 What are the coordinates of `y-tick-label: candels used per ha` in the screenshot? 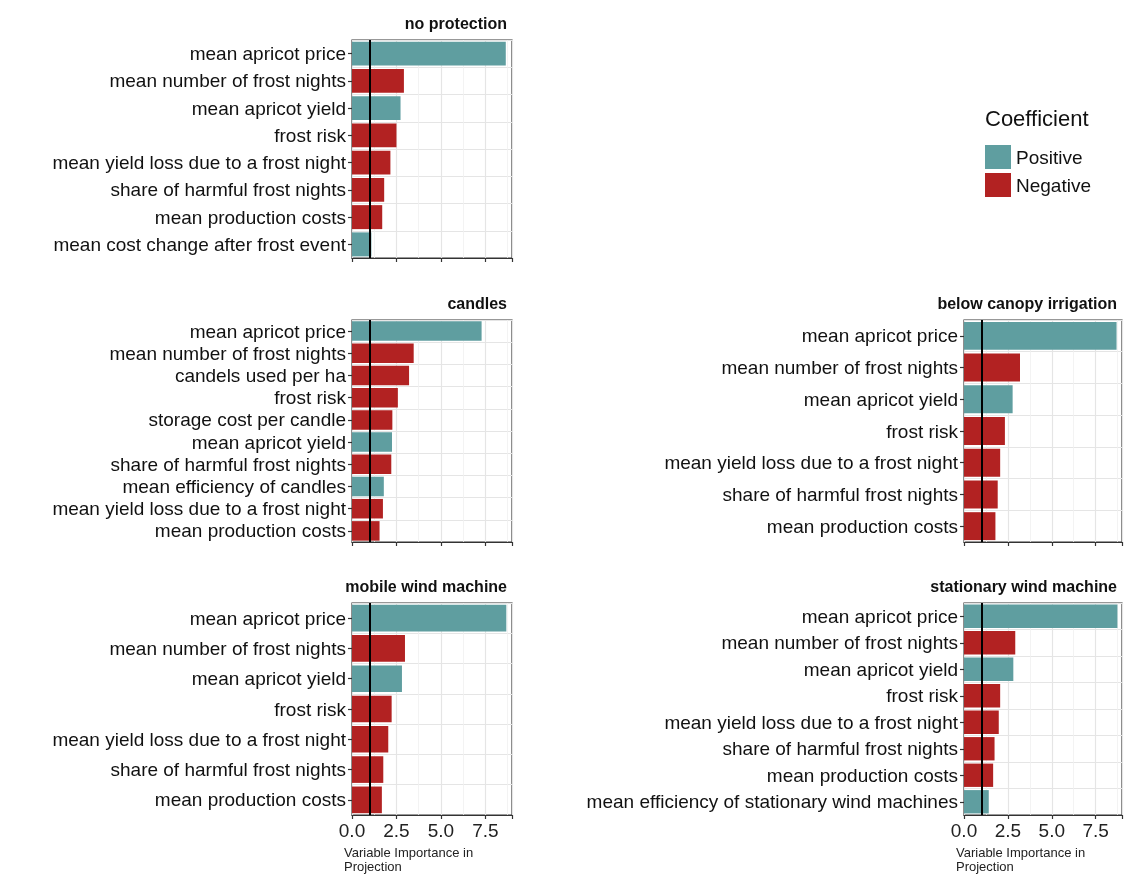 It's located at (260, 375).